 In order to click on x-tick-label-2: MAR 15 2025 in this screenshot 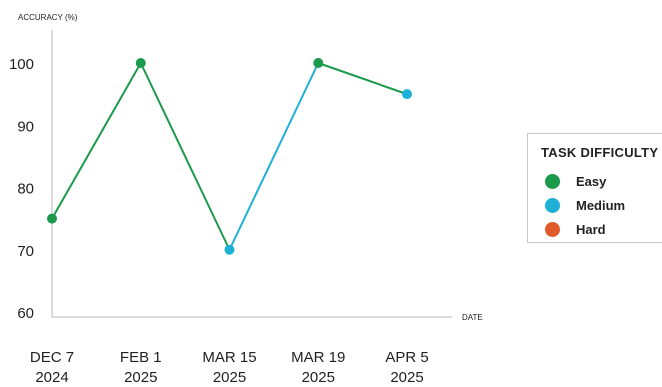, I will do `click(229, 367)`.